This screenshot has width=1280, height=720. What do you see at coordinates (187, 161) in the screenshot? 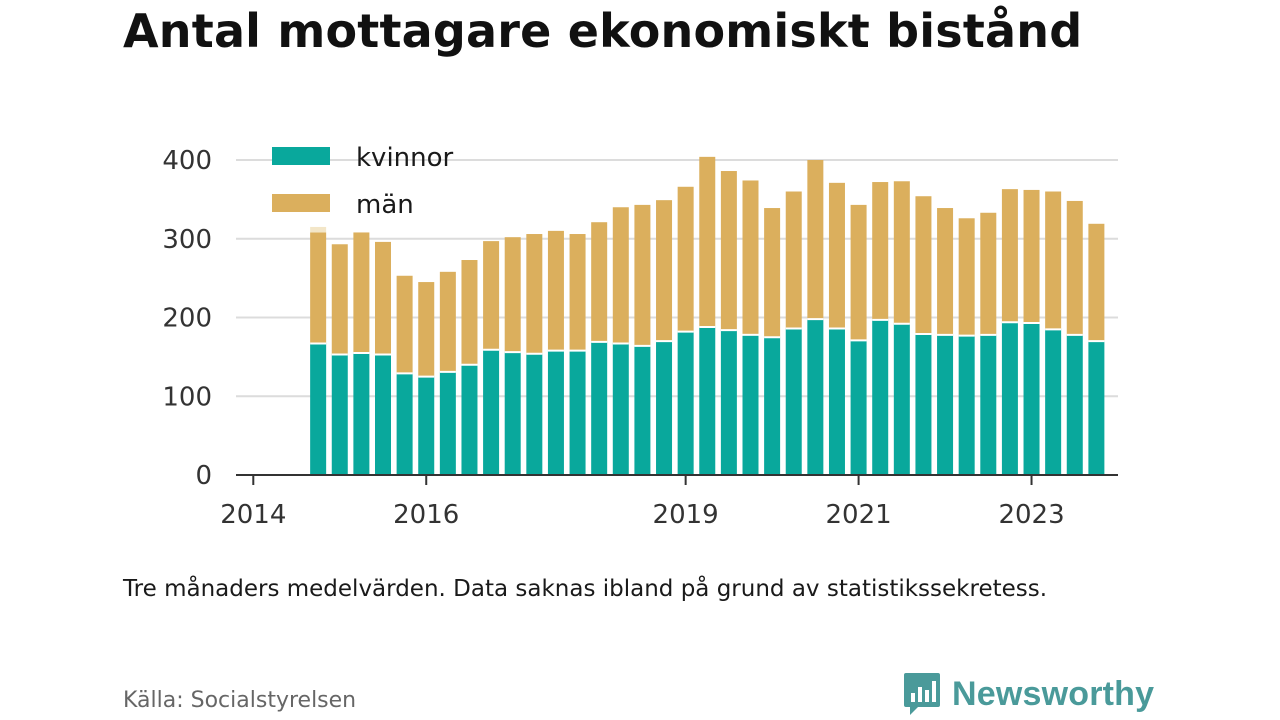
I see `y-tick-label-400: 400` at bounding box center [187, 161].